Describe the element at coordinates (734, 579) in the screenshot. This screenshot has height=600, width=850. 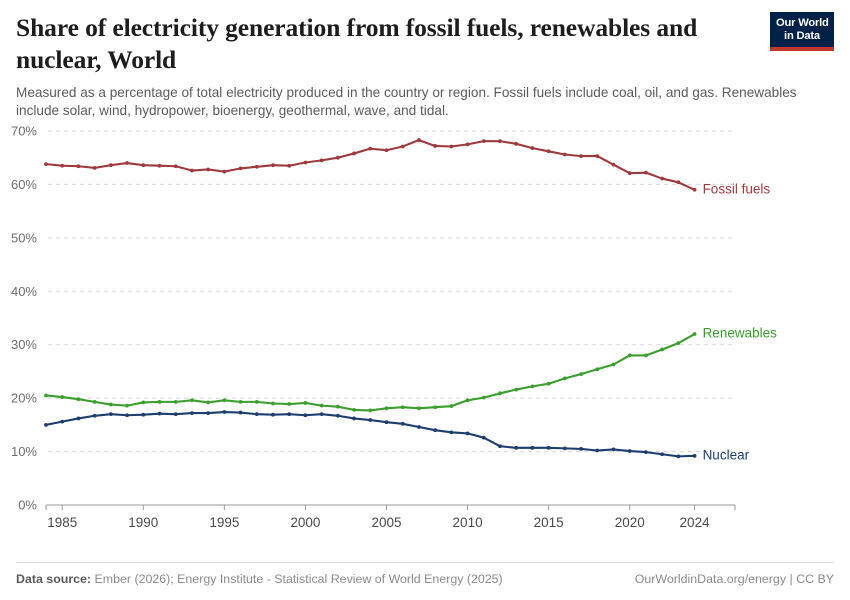
I see `attribution-link: OurWorldinData.org/energy | CC BY` at that location.